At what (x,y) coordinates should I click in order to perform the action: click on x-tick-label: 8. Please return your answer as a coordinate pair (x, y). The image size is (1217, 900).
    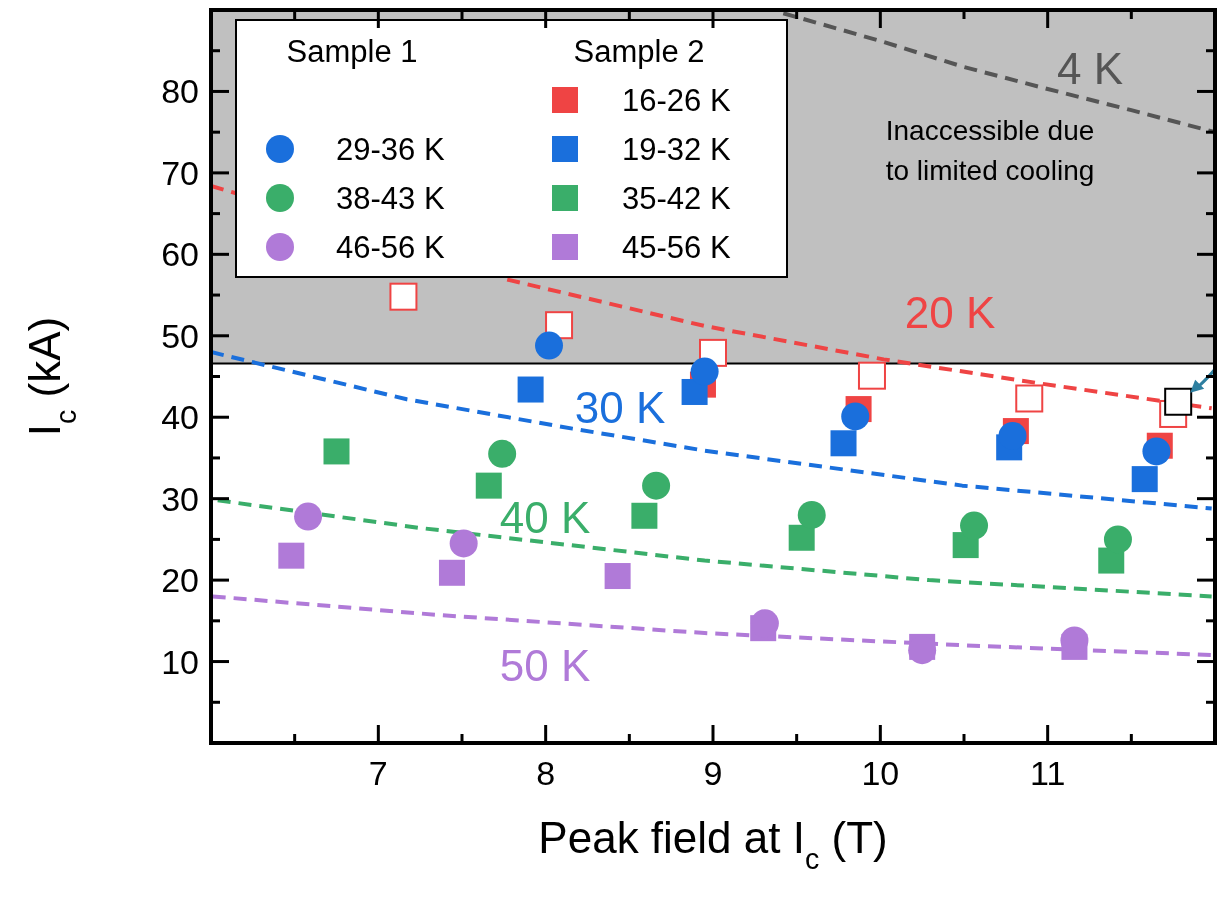
    Looking at the image, I should click on (546, 773).